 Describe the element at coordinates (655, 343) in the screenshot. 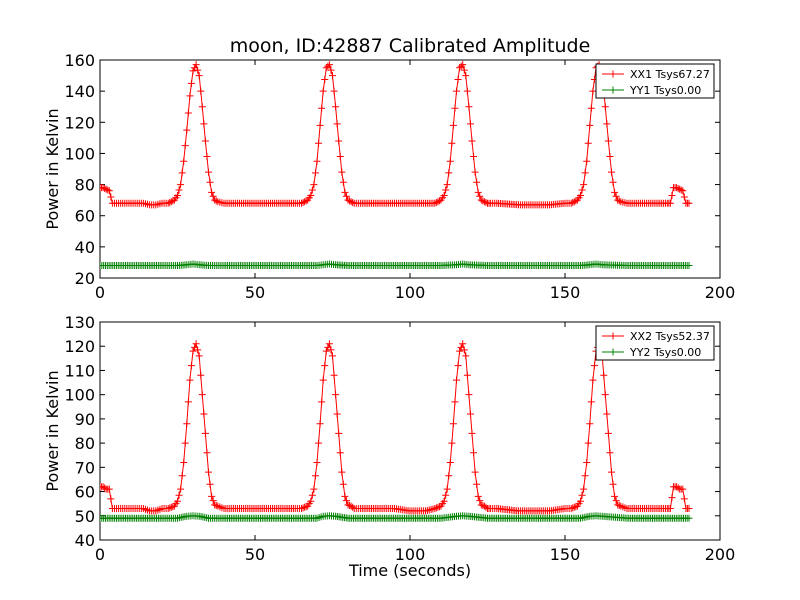

I see `legend: XX2 Tsys52.37 YY2 Tsys0.00` at that location.